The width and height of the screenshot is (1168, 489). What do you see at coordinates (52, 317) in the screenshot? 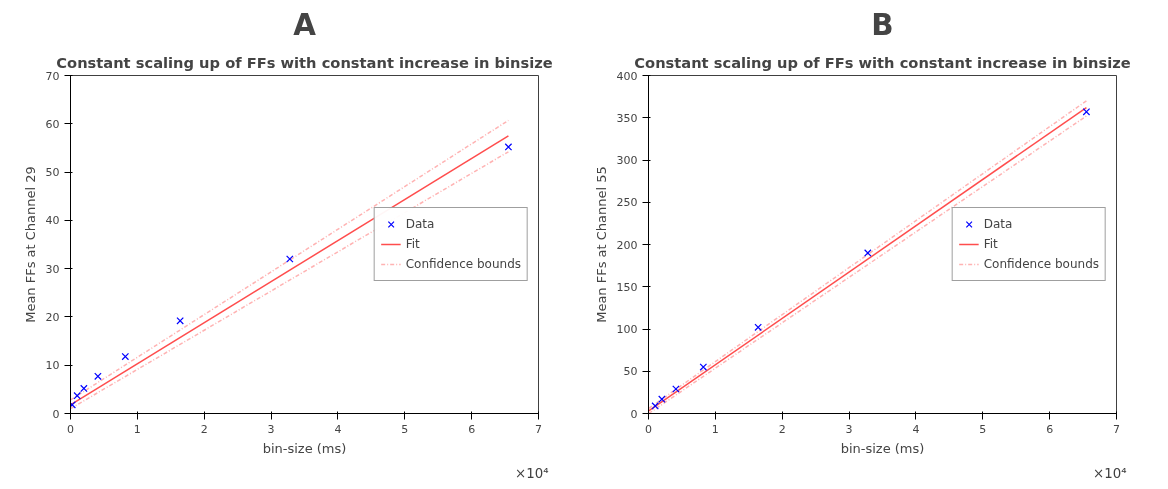
I see `y-tick-label: 20` at bounding box center [52, 317].